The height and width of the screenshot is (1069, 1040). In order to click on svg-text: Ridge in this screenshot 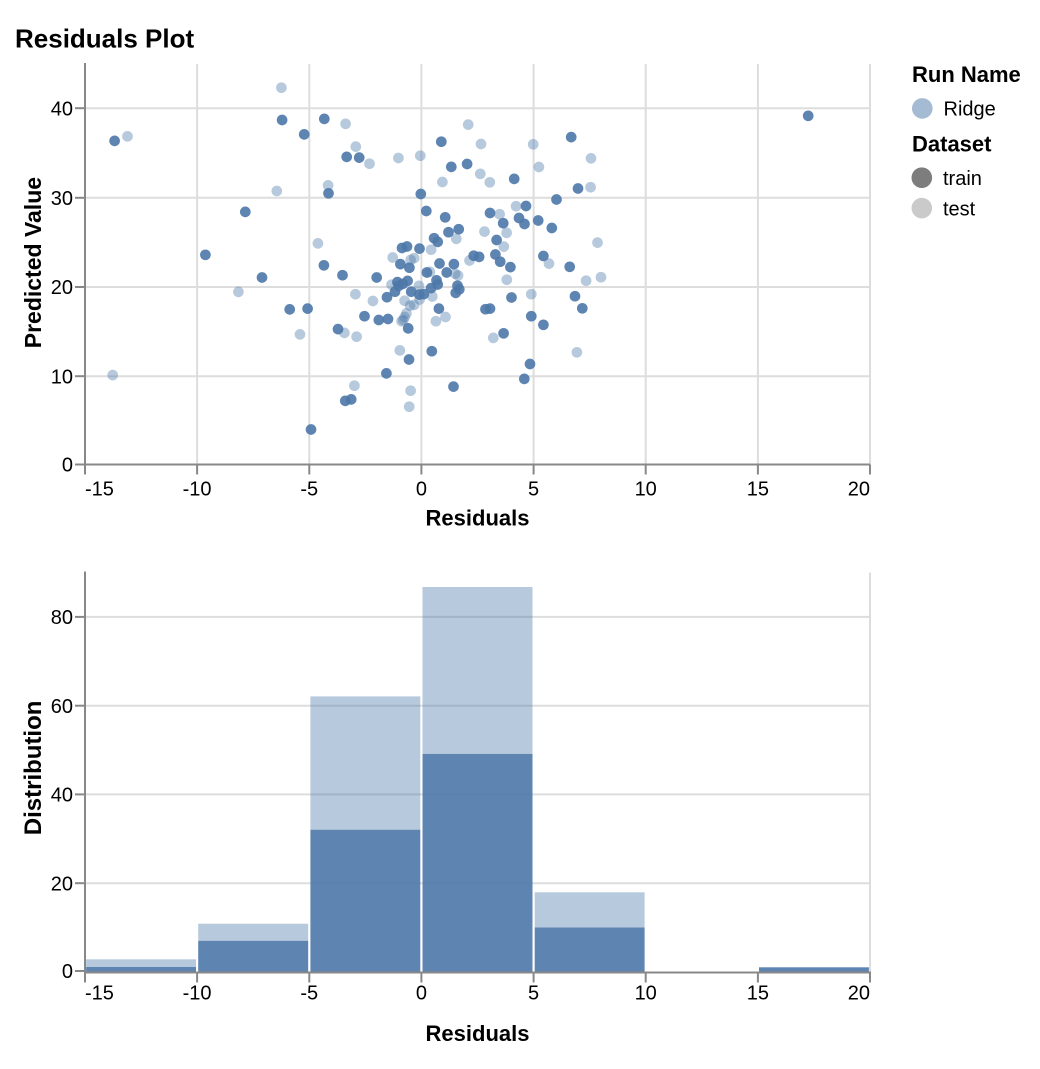, I will do `click(970, 110)`.